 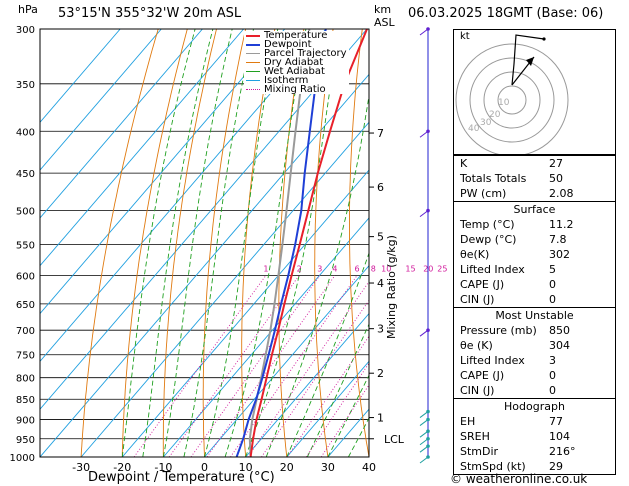 What do you see at coordinates (515, 436) in the screenshot?
I see `hodo-row: SREH 104` at bounding box center [515, 436].